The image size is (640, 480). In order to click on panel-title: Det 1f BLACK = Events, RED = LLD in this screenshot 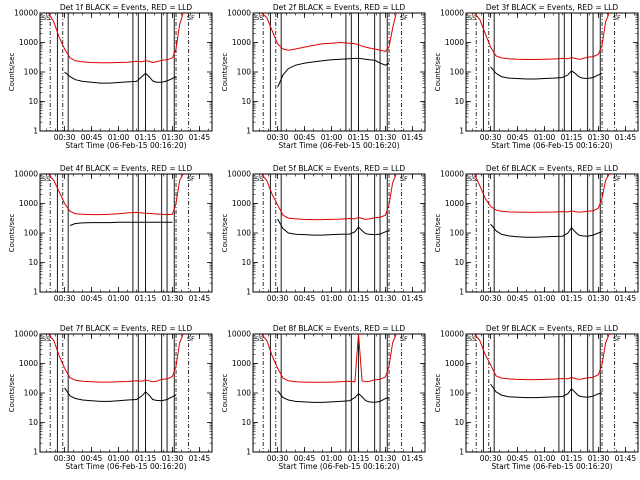, I will do `click(126, 7)`.